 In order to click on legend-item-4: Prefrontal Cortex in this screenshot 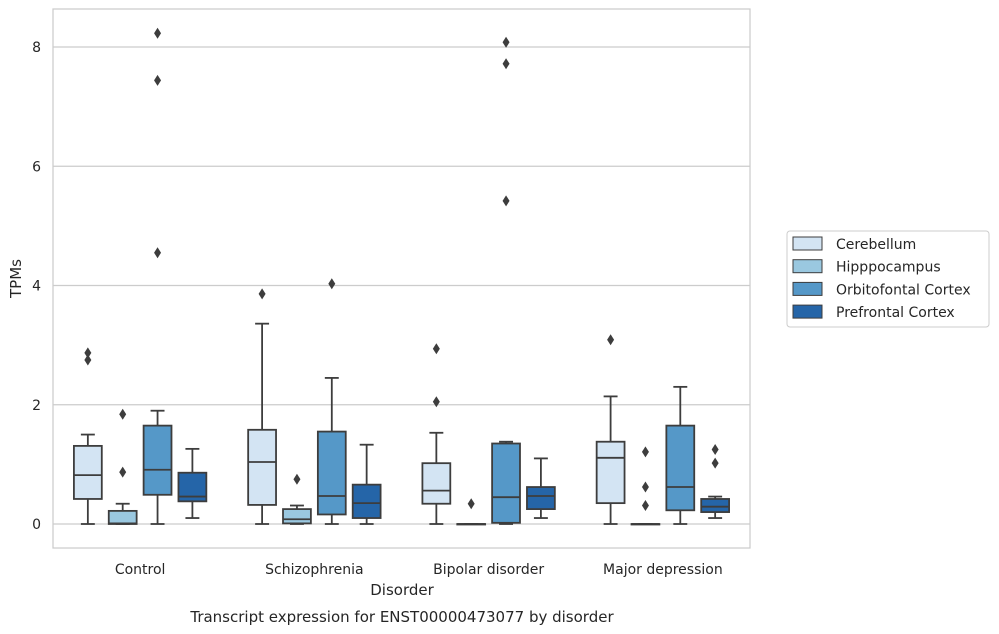, I will do `click(873, 312)`.